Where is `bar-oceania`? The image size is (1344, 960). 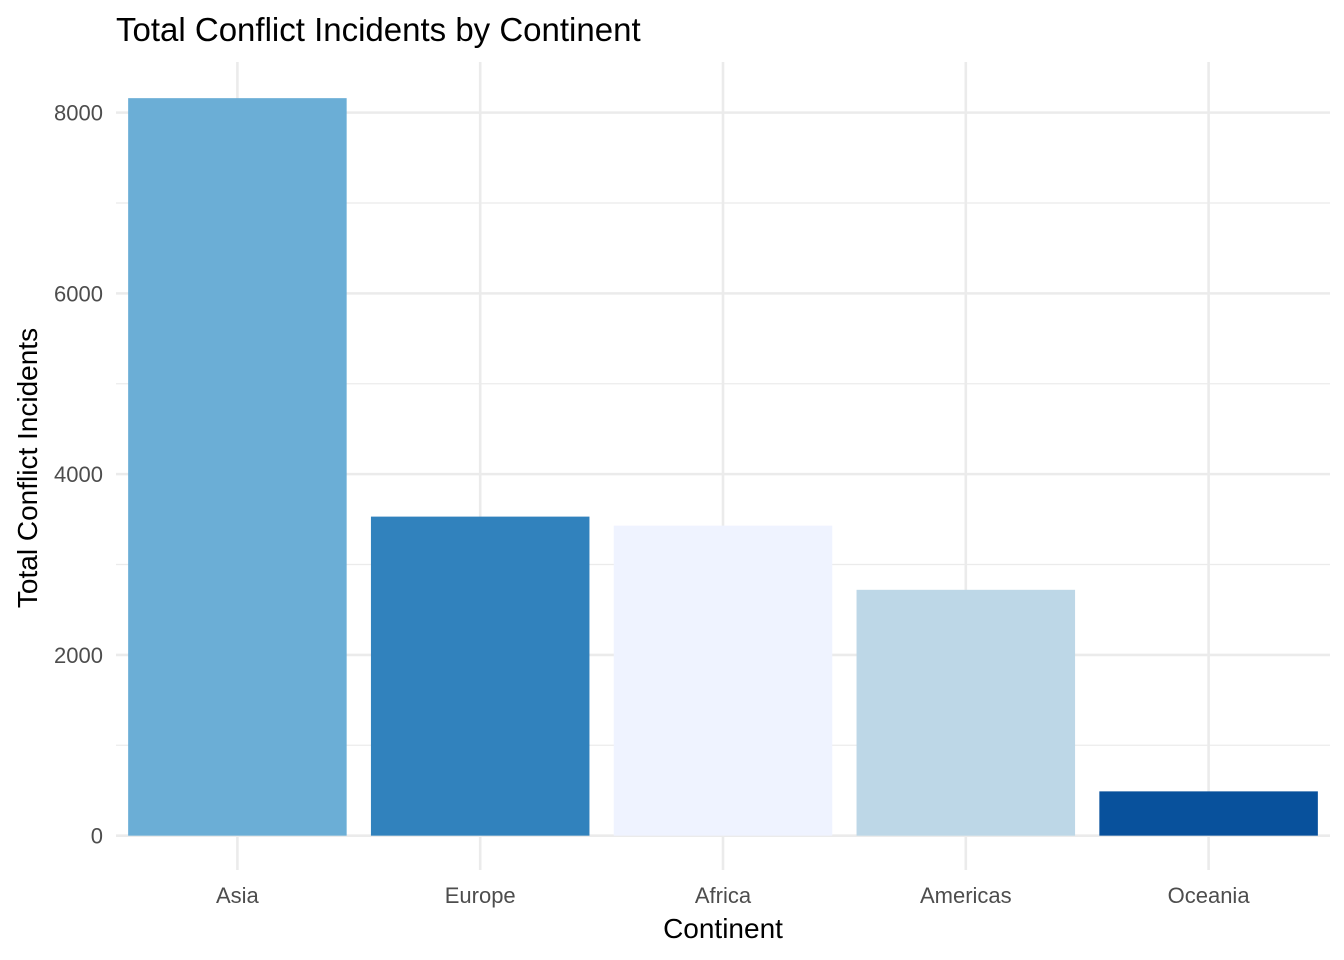
bar-oceania is located at coordinates (1208, 813).